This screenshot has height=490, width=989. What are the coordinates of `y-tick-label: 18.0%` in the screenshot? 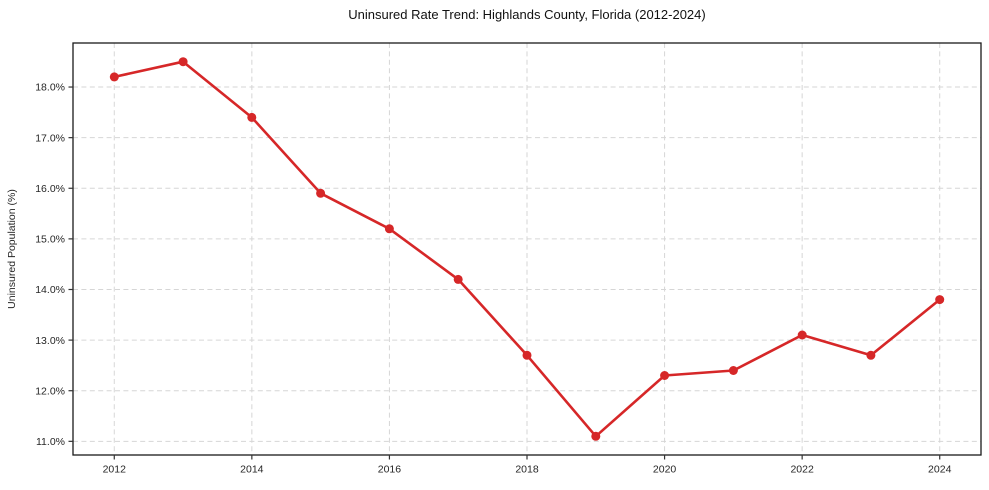 It's located at (50, 88).